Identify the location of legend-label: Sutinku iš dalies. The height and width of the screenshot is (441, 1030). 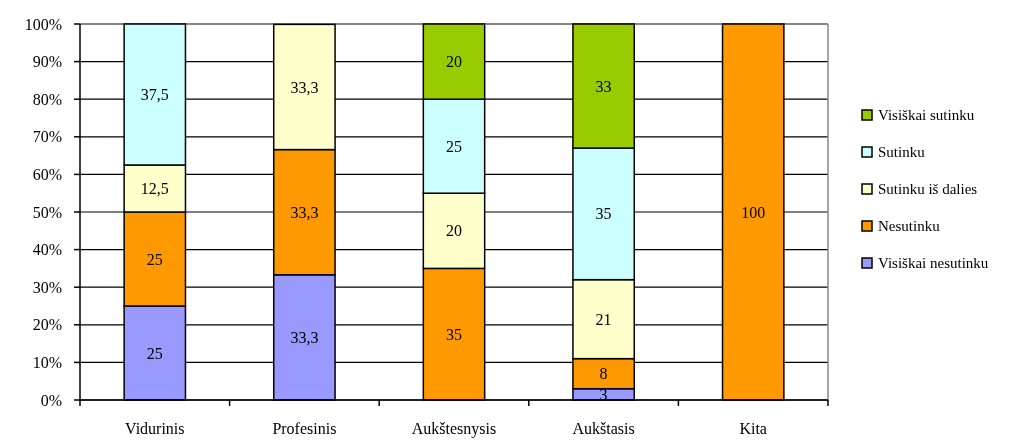
(928, 189).